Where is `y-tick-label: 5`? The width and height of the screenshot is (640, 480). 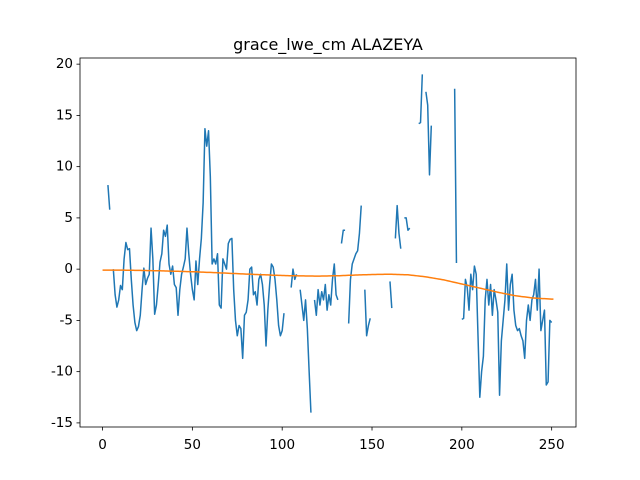
y-tick-label: 5 is located at coordinates (68, 218).